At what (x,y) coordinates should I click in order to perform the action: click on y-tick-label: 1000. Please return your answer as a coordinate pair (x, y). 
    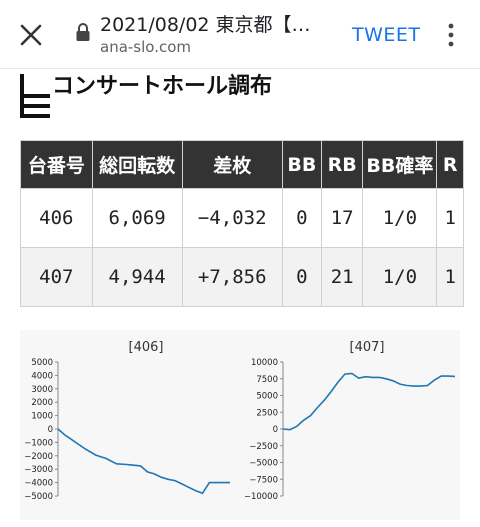
    Looking at the image, I should click on (42, 417).